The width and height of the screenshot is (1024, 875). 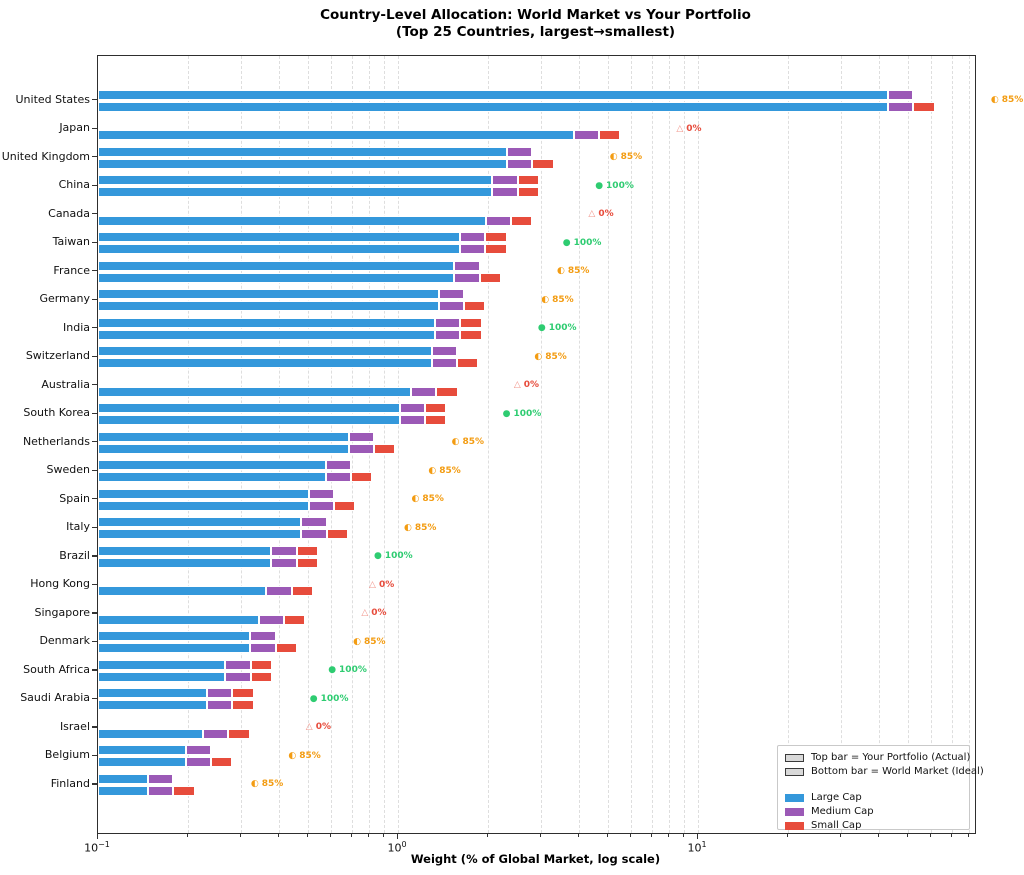 What do you see at coordinates (794, 811) in the screenshot?
I see `medium-cap-swatch-icon` at bounding box center [794, 811].